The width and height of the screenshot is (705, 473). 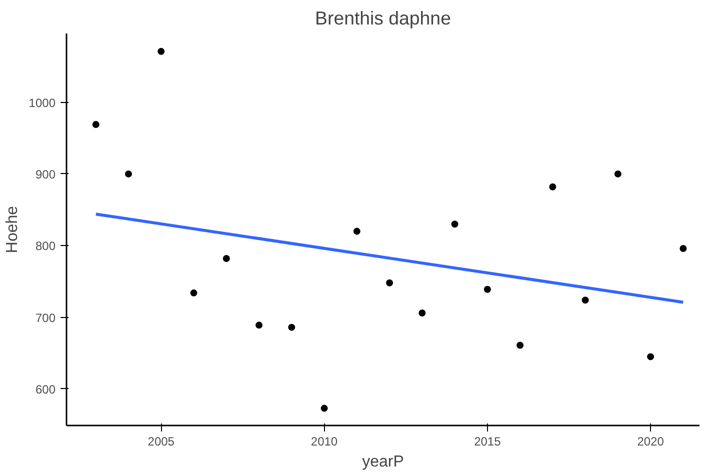 What do you see at coordinates (42, 103) in the screenshot?
I see `y-tick-label: 1000` at bounding box center [42, 103].